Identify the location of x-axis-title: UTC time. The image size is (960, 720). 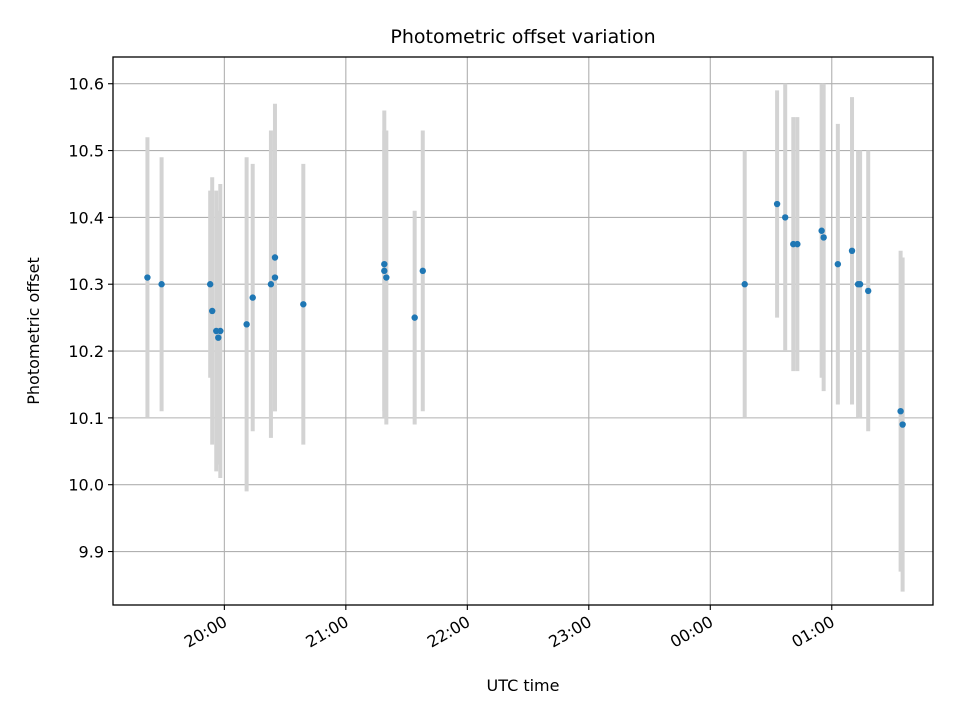
(523, 685).